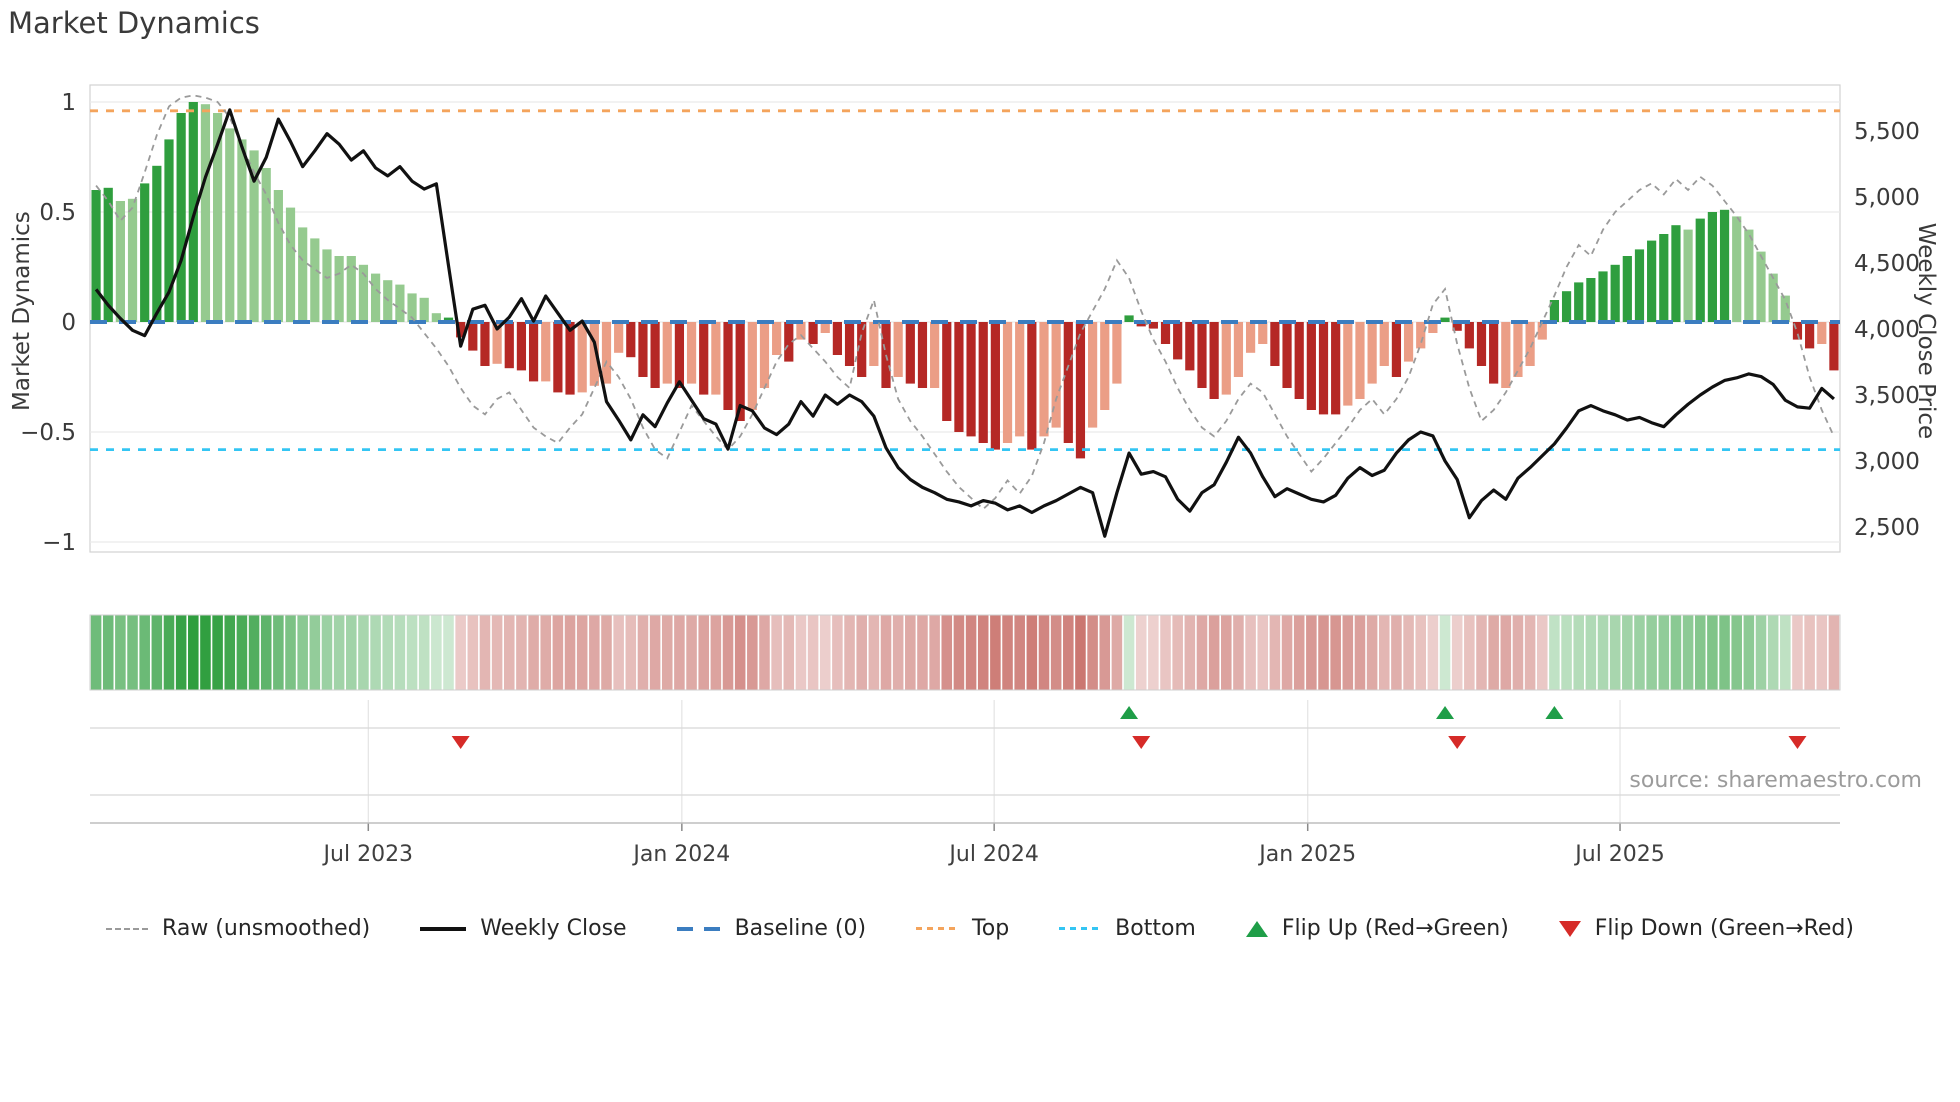  Describe the element at coordinates (1256, 928) in the screenshot. I see `flip-up-triangle-icon` at that location.